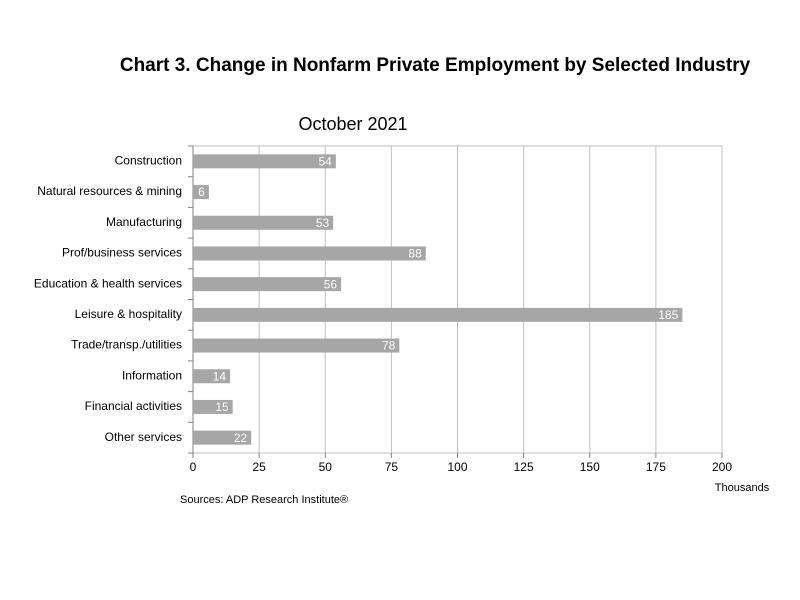  What do you see at coordinates (143, 437) in the screenshot?
I see `y-tick-label: Other services` at bounding box center [143, 437].